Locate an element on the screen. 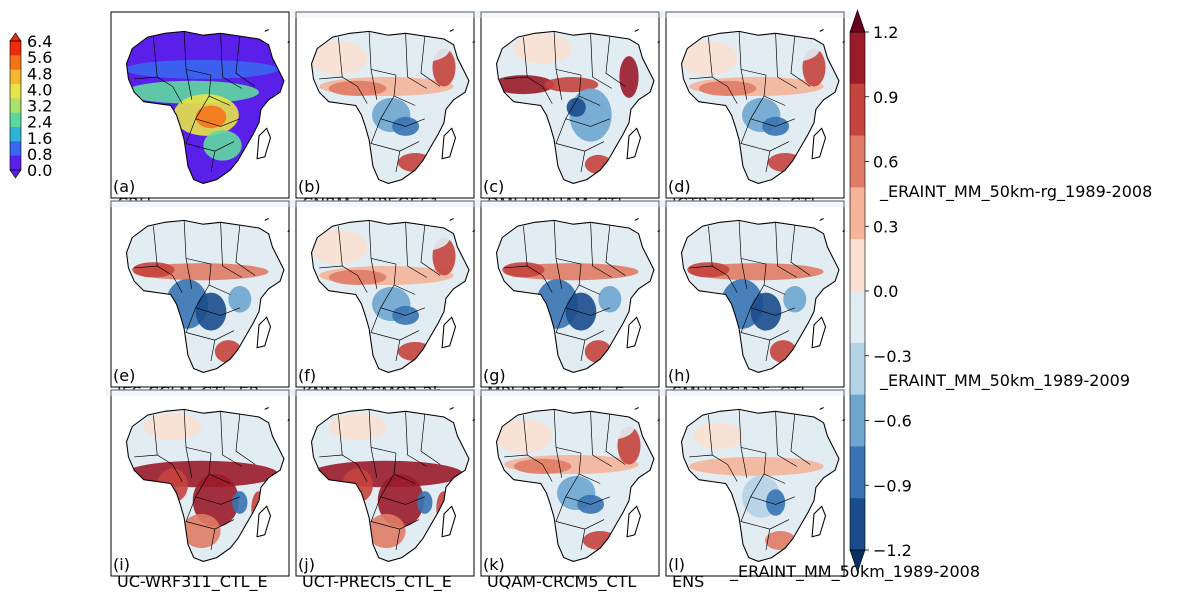  map-panel: (h)SMHI-RCA35_CTL is located at coordinates (756, 301).